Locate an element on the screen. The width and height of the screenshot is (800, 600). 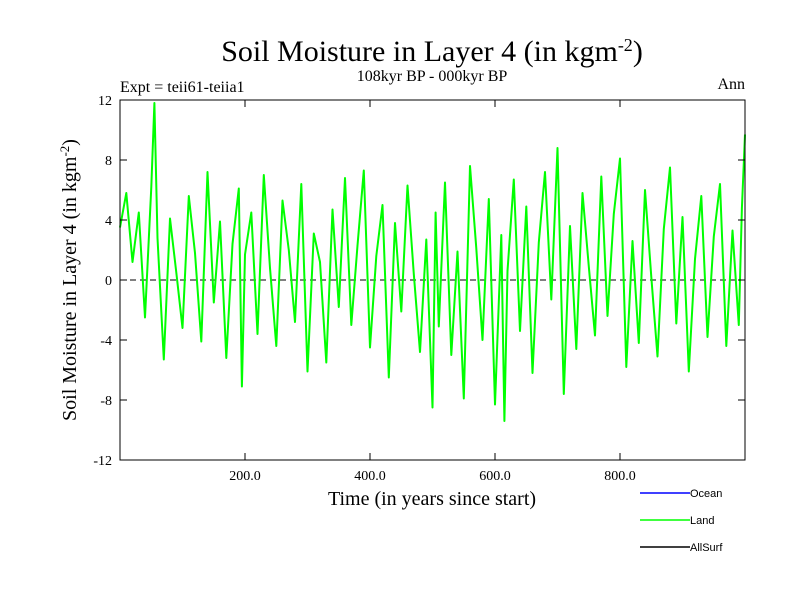
legend-label-ocean: Ocean is located at coordinates (706, 494).